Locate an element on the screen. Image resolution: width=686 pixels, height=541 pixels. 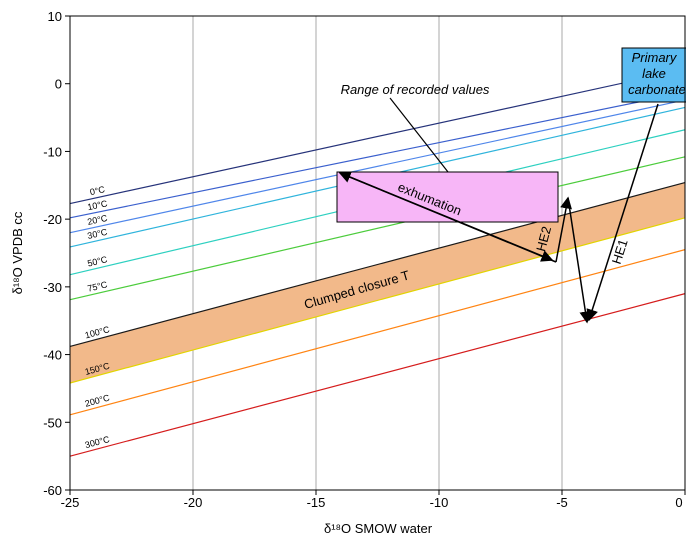
annotation: carbonate is located at coordinates (657, 89).